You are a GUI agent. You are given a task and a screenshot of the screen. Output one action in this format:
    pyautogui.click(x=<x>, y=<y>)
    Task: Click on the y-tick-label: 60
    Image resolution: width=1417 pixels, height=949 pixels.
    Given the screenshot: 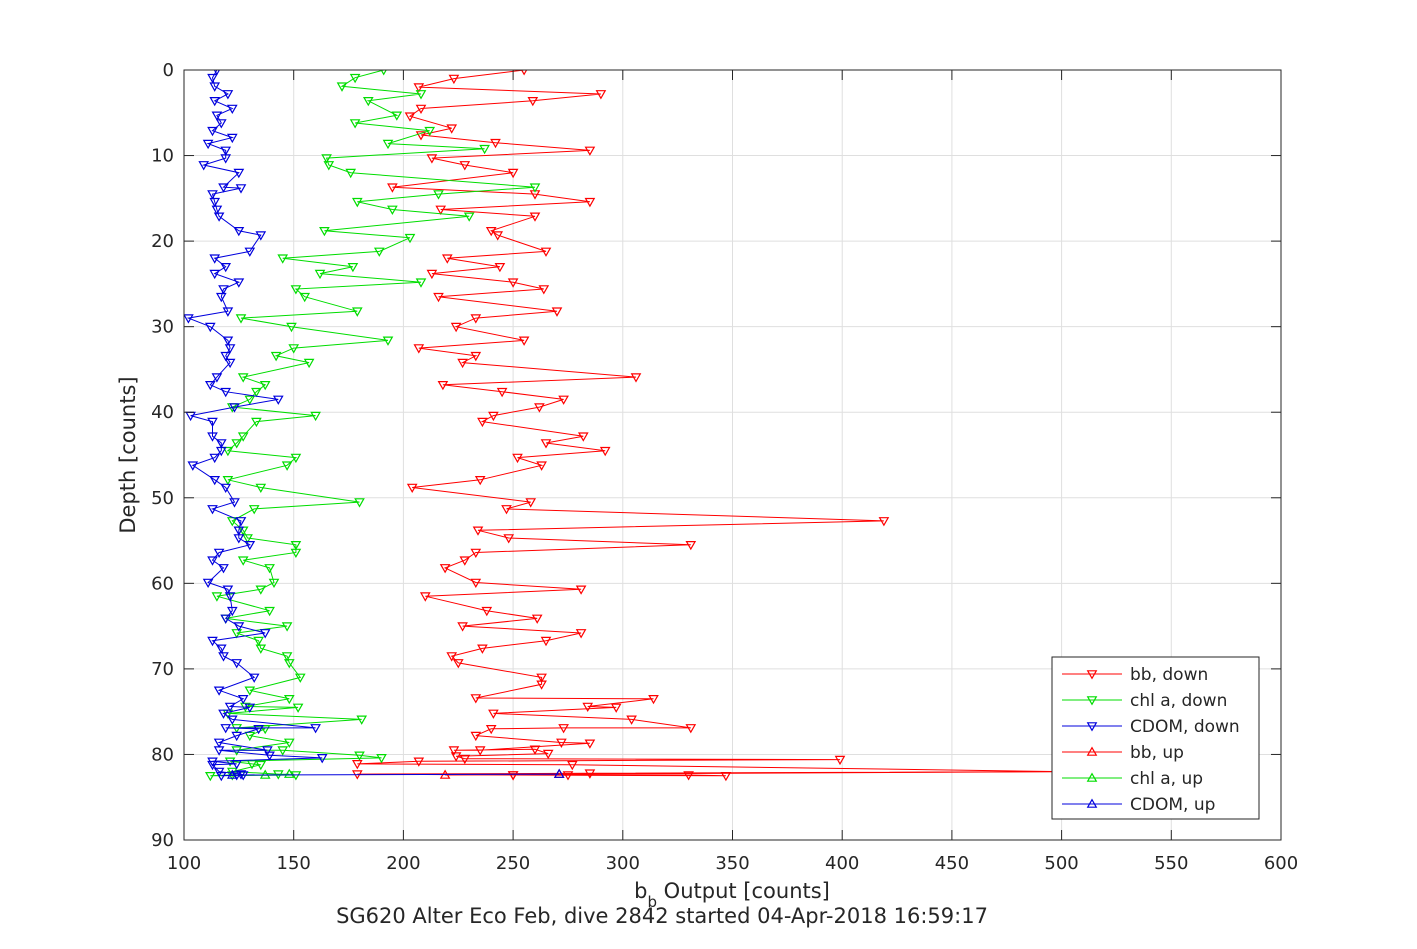 What is the action you would take?
    pyautogui.click(x=162, y=583)
    